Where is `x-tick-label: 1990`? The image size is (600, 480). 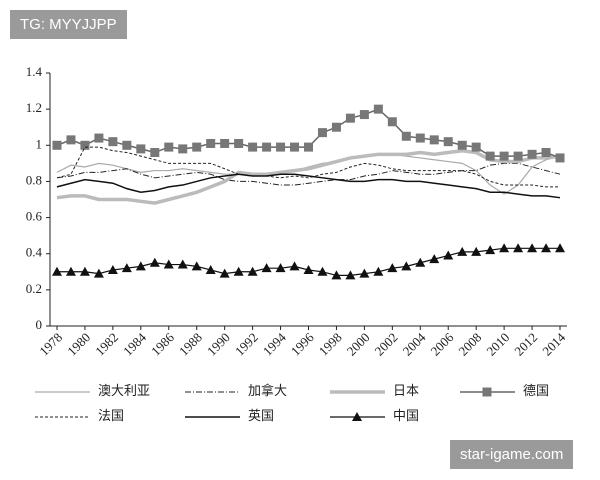 x-tick-label: 1990 is located at coordinates (218, 344).